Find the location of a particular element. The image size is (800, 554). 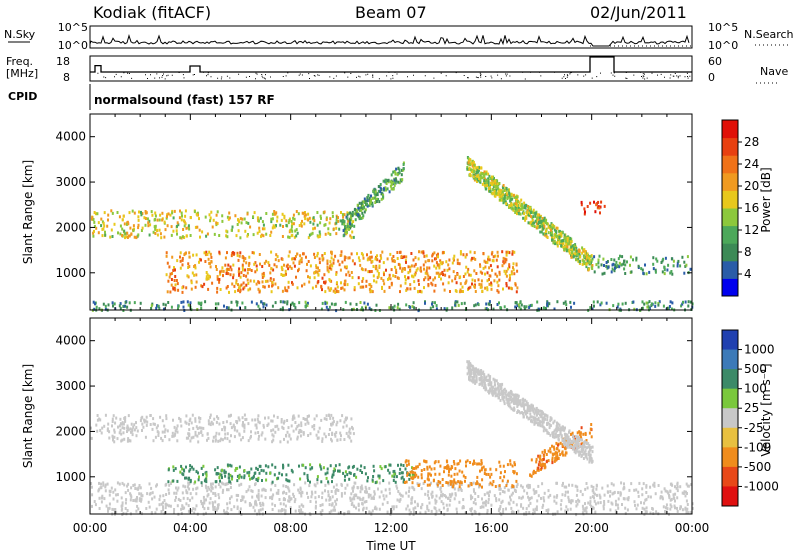

x-axis-ticks: 00:00 04:00 08:00 12:00 16:00 20:00 00:00 is located at coordinates (391, 528).